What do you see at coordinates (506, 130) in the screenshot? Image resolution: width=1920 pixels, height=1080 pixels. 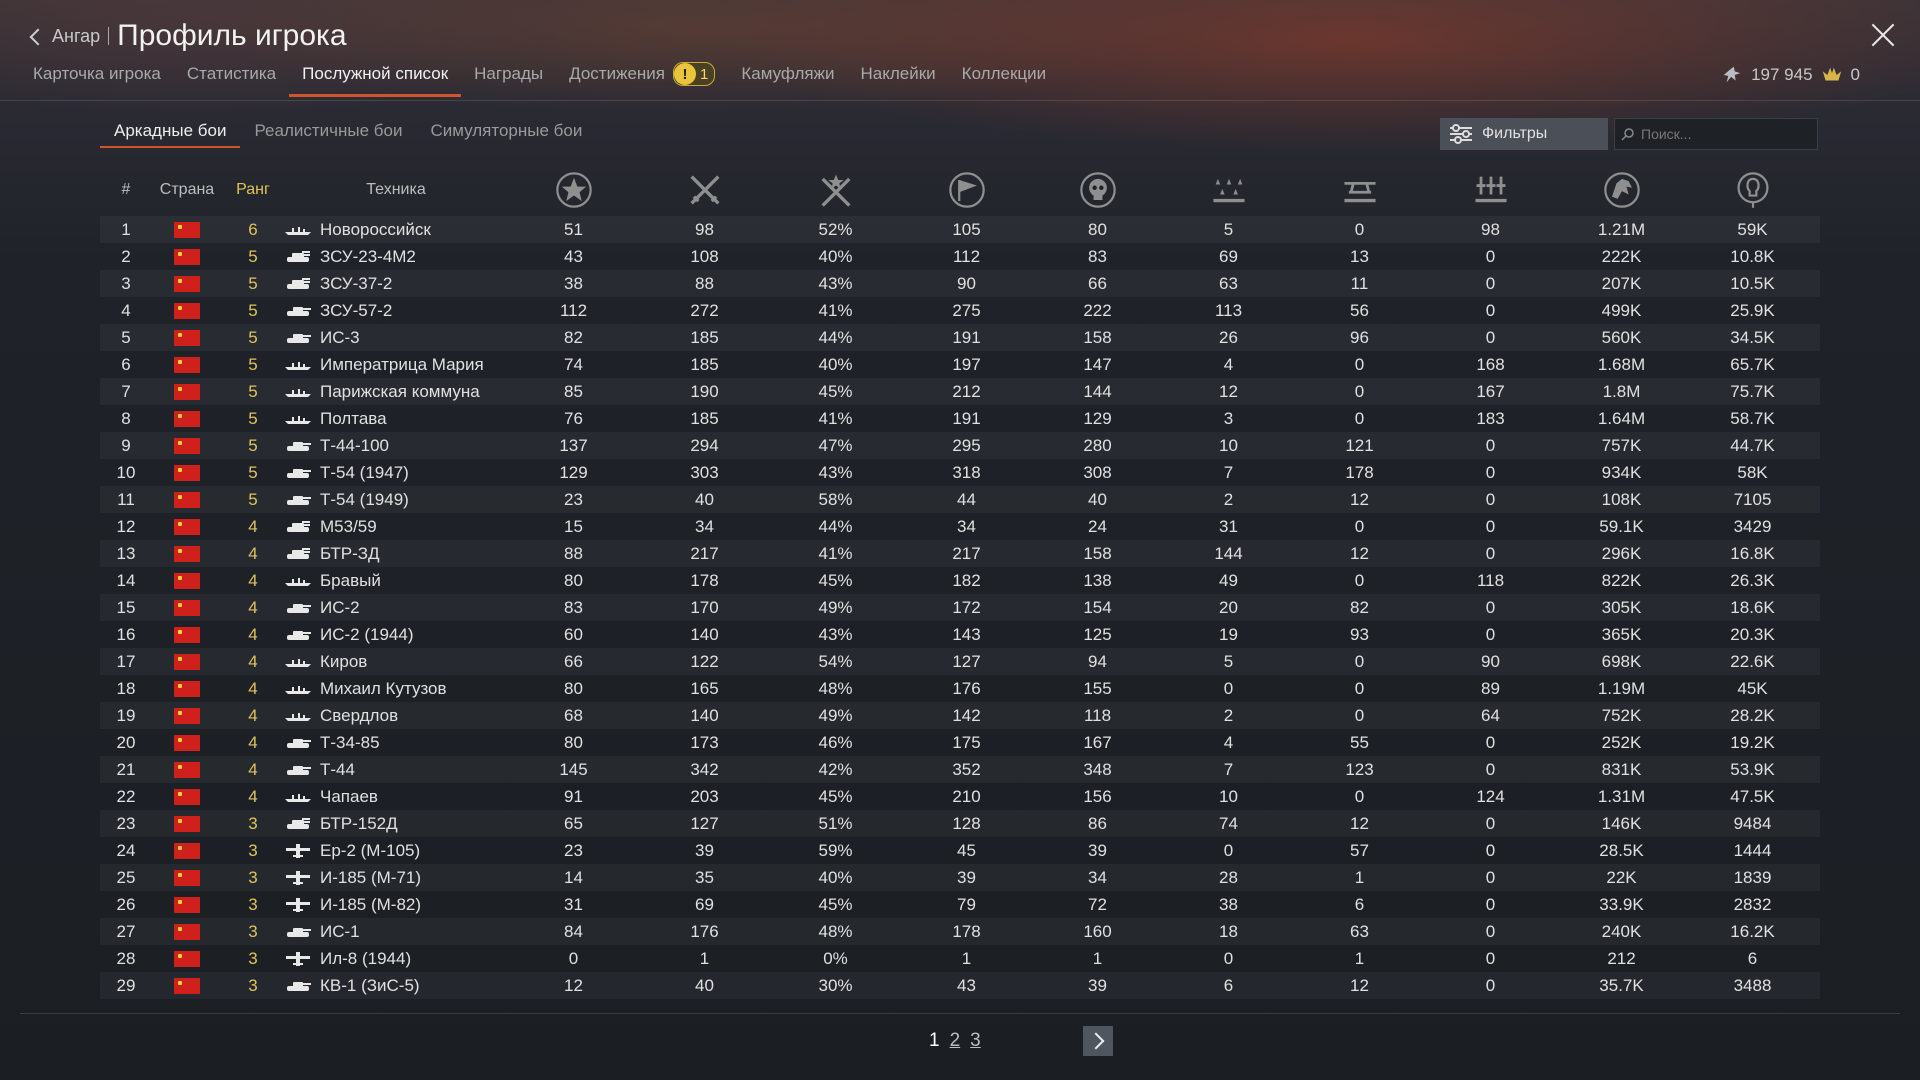 I see `subtab-2: Симуляторные бои` at bounding box center [506, 130].